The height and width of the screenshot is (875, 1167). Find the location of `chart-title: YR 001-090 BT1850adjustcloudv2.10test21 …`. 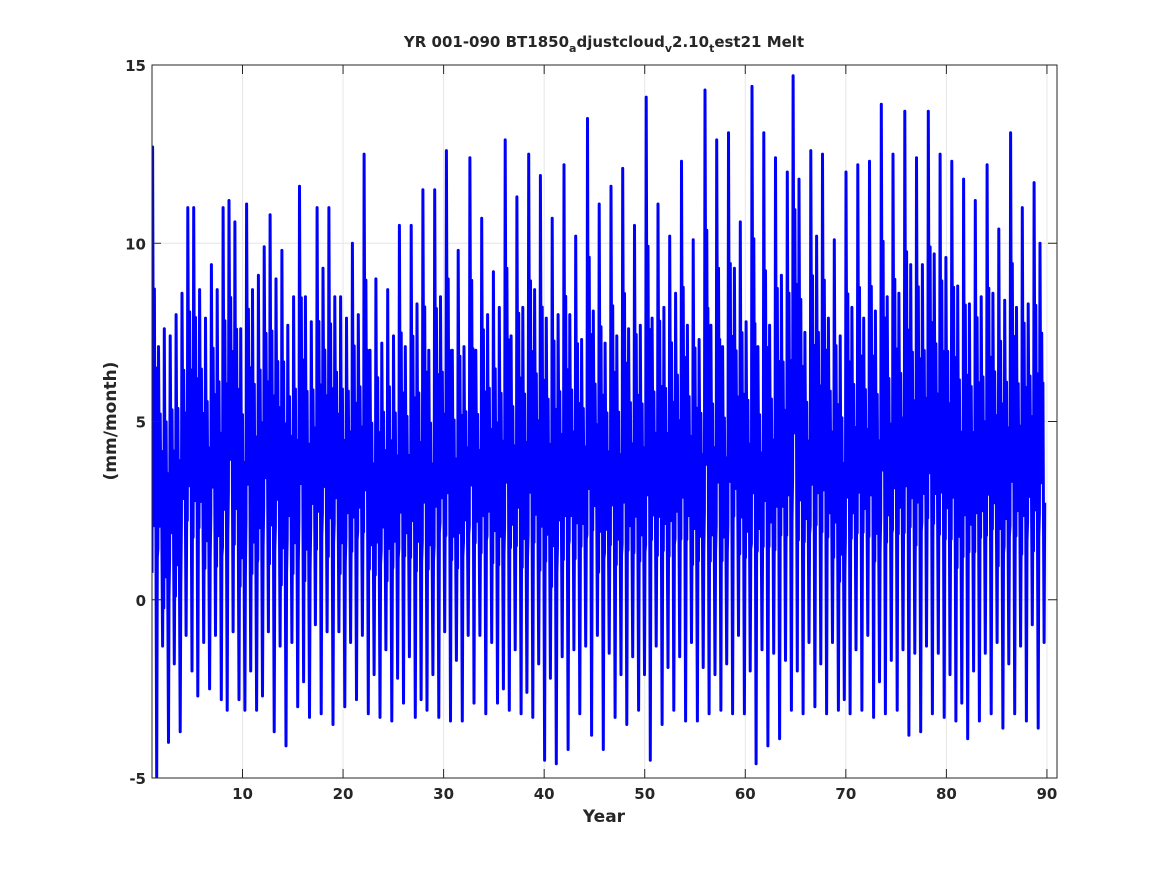

chart-title: YR 001-090 BT1850adjustcloudv2.10test21 … is located at coordinates (603, 44).